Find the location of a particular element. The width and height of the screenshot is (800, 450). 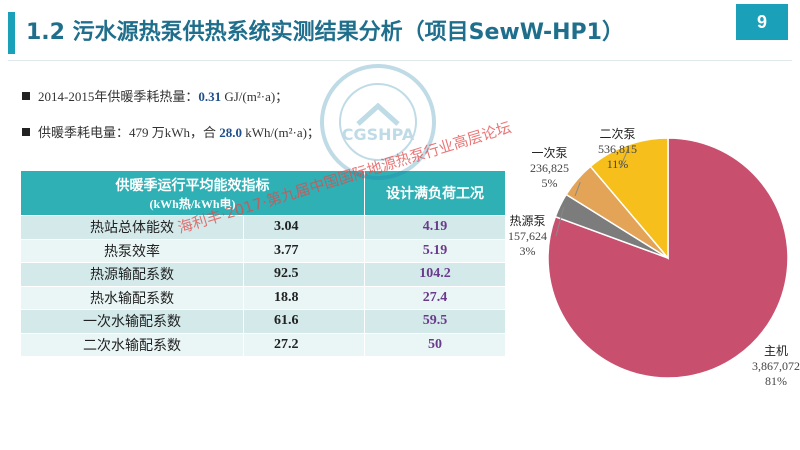

pie-label-value: 3,867,072 is located at coordinates (776, 366).